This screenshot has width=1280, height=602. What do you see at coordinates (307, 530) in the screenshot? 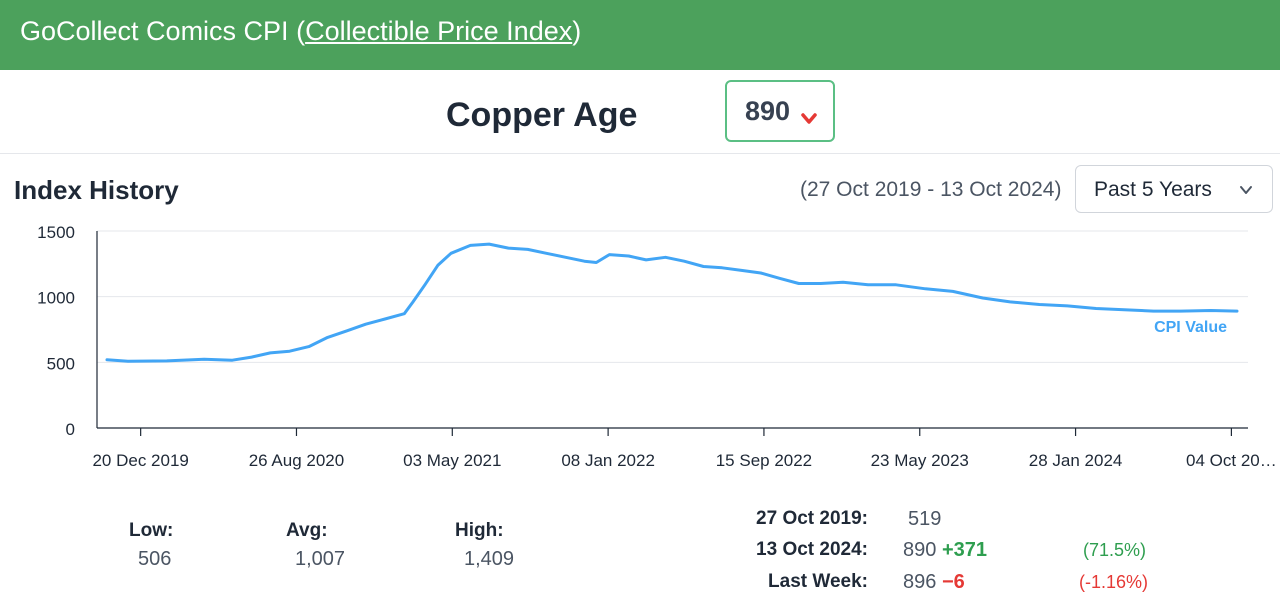
I see `avg-label: Avg:` at bounding box center [307, 530].